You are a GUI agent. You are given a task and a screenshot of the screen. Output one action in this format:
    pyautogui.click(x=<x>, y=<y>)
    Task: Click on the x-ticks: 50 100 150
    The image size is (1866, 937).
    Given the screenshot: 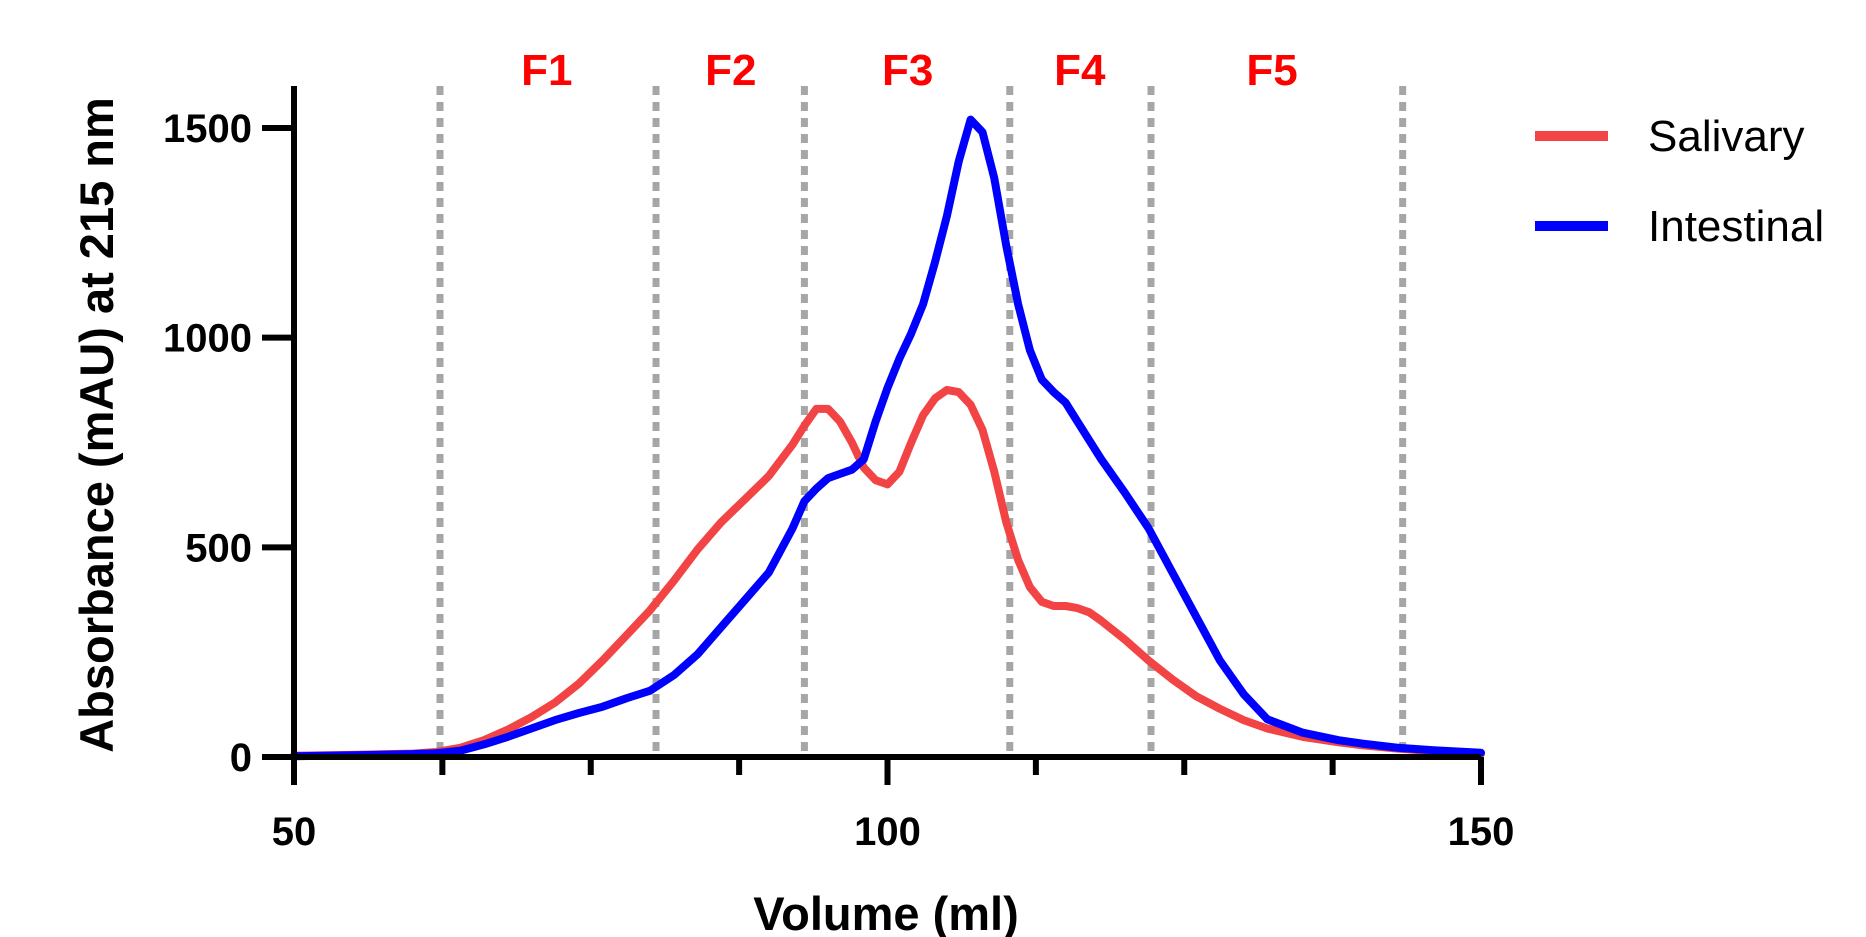 What is the action you would take?
    pyautogui.click(x=893, y=805)
    